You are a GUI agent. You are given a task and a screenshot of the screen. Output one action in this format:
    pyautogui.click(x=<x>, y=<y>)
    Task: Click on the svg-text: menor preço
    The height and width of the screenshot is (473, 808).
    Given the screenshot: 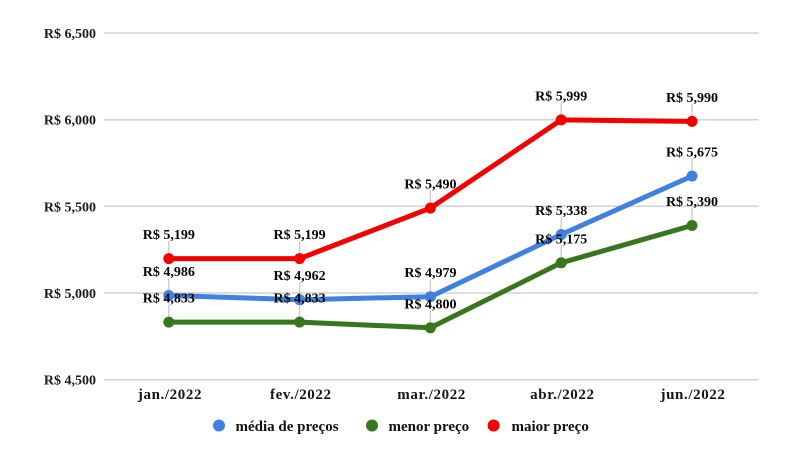 What is the action you would take?
    pyautogui.click(x=429, y=427)
    